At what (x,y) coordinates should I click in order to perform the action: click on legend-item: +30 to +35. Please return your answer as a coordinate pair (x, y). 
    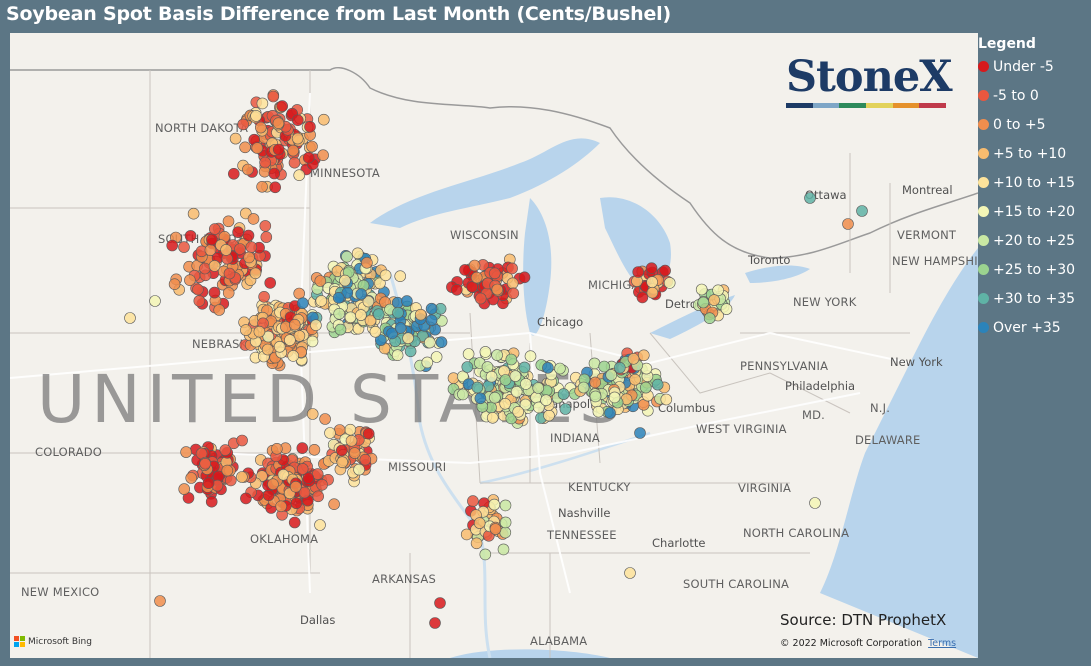
    Looking at the image, I should click on (1034, 298).